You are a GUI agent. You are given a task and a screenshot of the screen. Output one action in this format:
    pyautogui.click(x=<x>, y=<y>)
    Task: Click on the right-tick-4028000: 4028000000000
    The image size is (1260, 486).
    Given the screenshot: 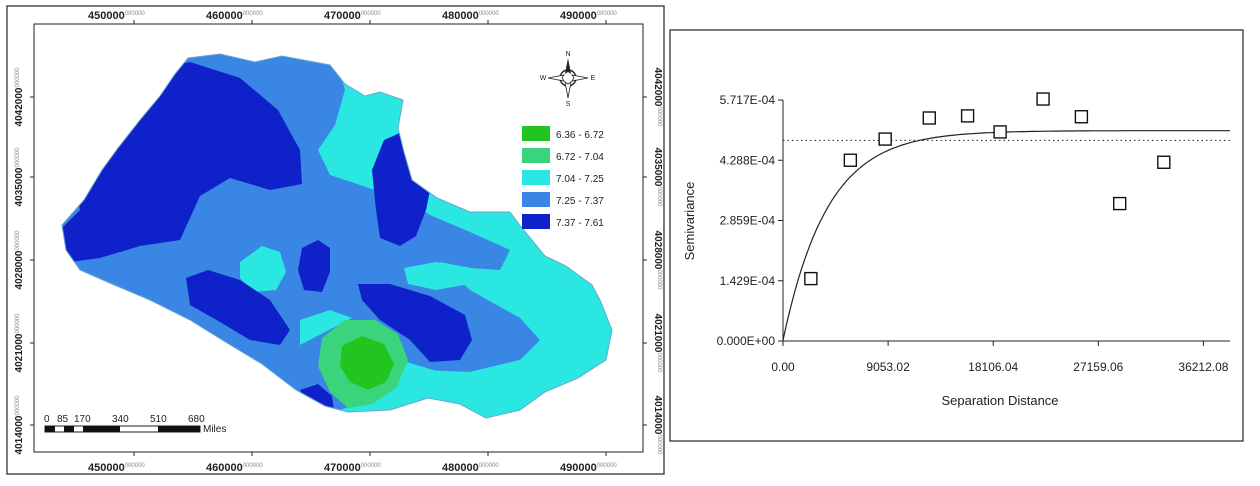 What is the action you would take?
    pyautogui.click(x=657, y=261)
    